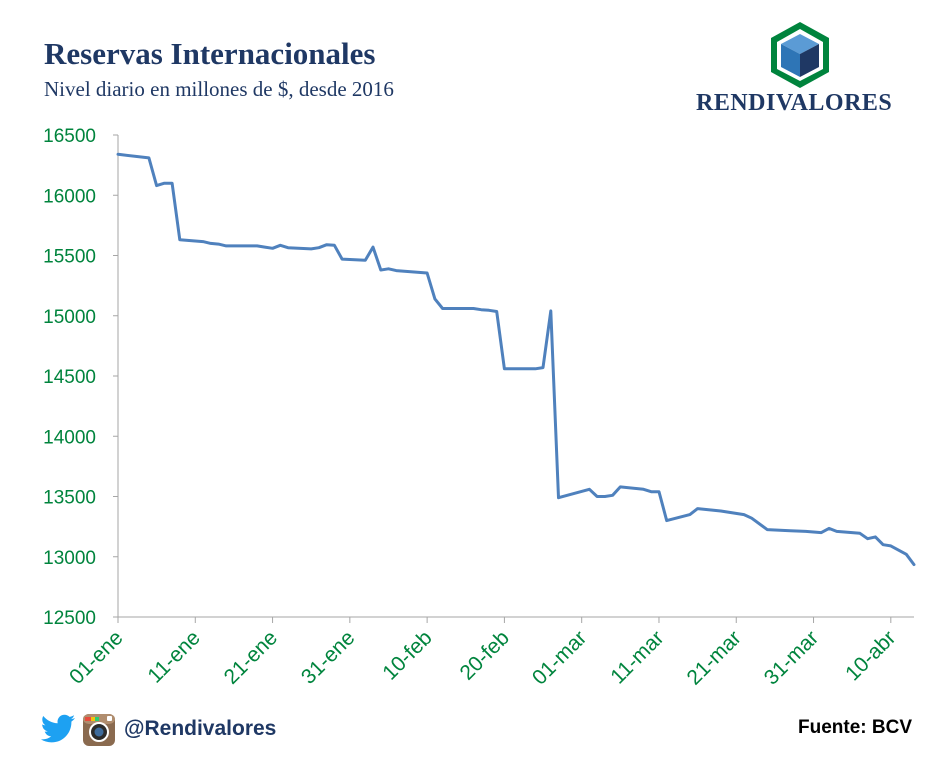  What do you see at coordinates (855, 727) in the screenshot?
I see `source-note: Fuente: BCV` at bounding box center [855, 727].